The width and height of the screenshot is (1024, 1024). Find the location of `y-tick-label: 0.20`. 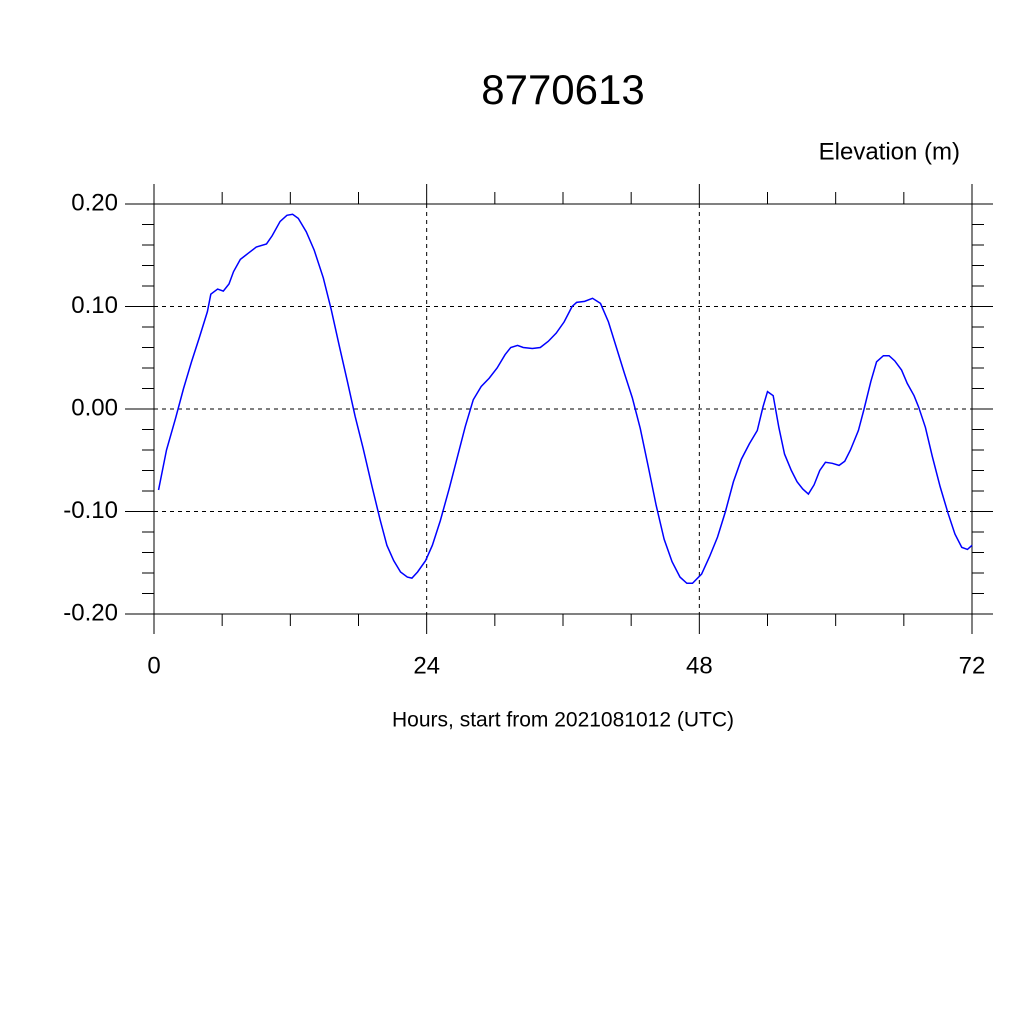

y-tick-label: 0.20 is located at coordinates (94, 202).